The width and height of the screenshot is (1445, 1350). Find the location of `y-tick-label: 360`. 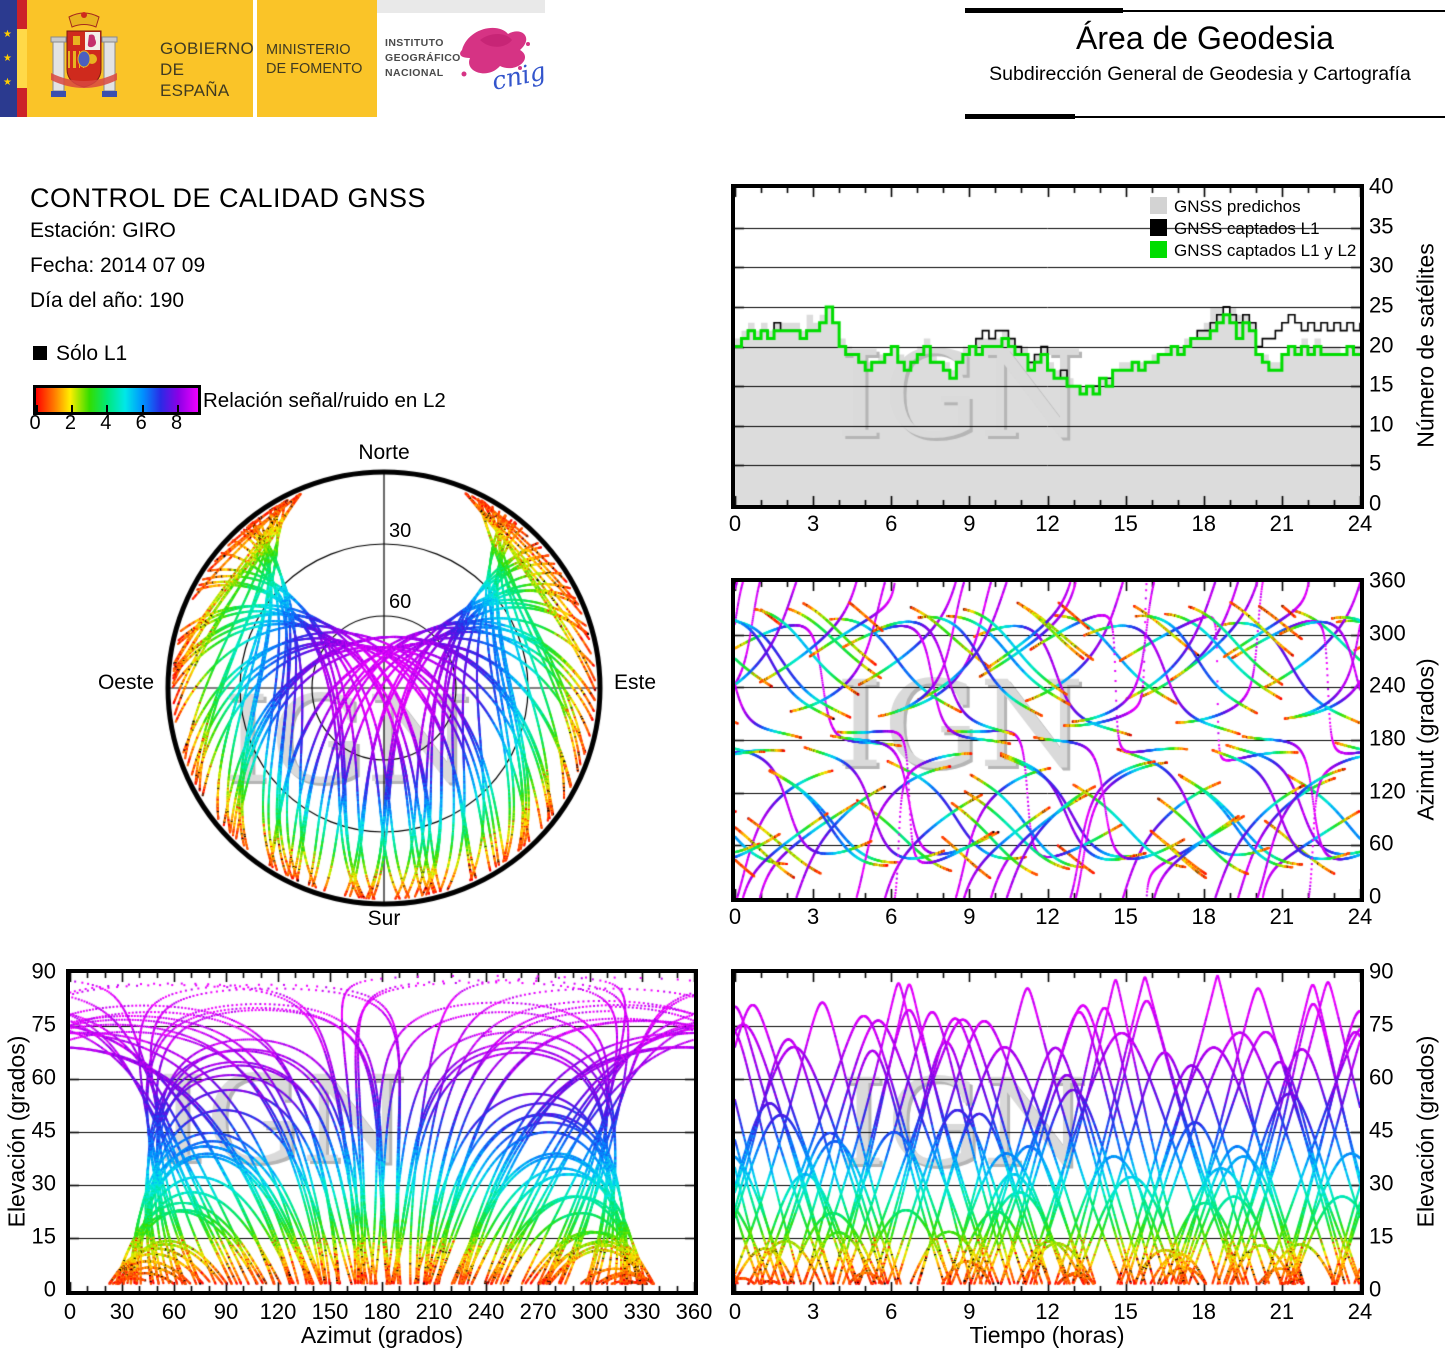

y-tick-label: 360 is located at coordinates (1387, 580).